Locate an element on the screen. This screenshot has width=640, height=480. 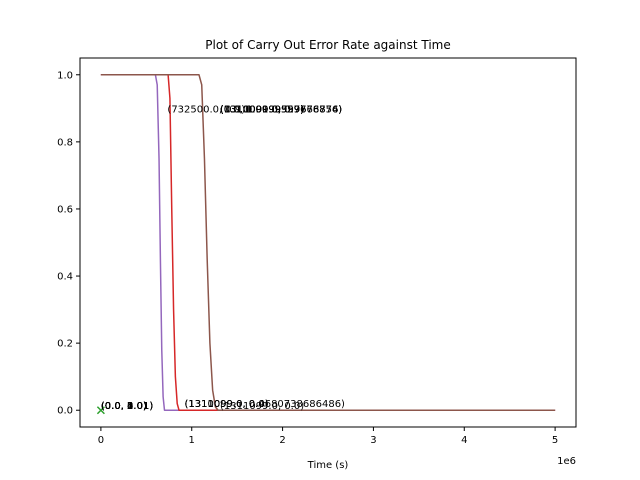
y-tick-label: 0.0 is located at coordinates (65, 411).